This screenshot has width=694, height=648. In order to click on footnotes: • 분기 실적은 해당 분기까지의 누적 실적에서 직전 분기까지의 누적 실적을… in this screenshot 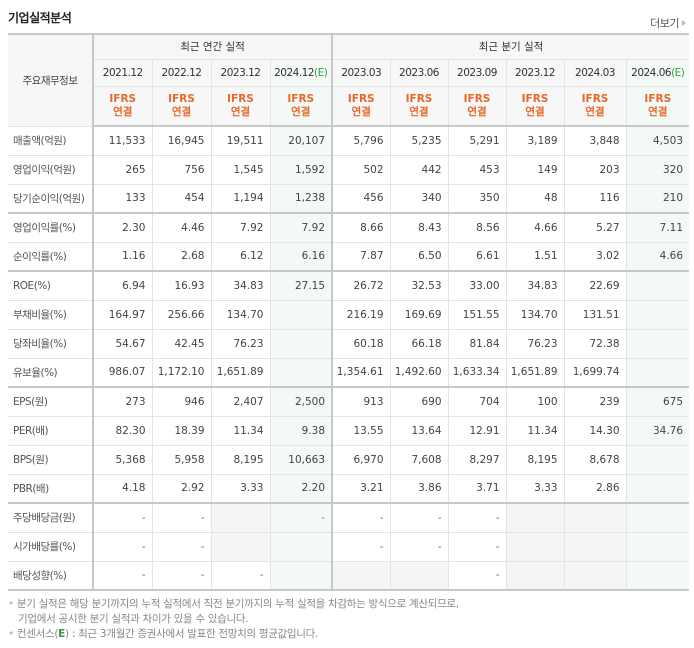, I will do `click(233, 619)`.